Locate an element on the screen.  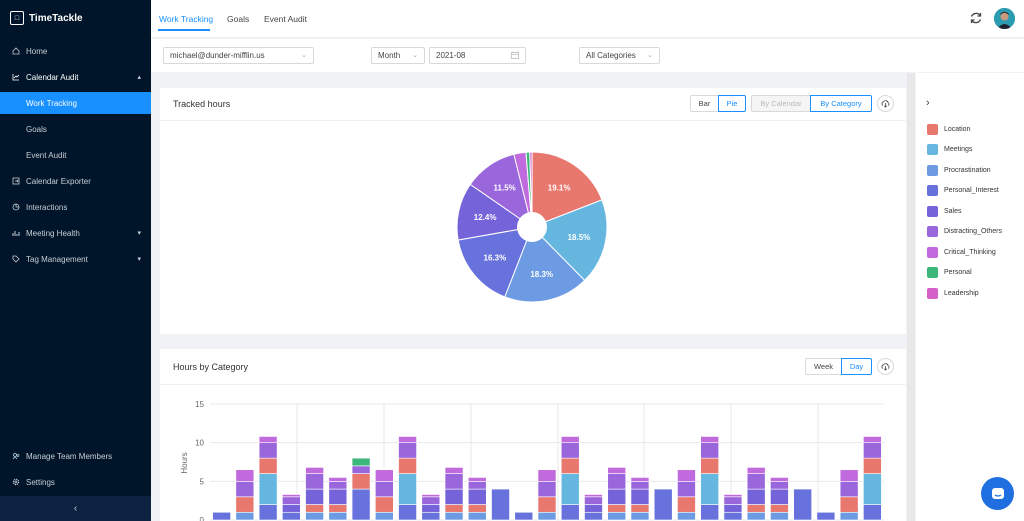
bar-chart-button: Bar is located at coordinates (704, 103).